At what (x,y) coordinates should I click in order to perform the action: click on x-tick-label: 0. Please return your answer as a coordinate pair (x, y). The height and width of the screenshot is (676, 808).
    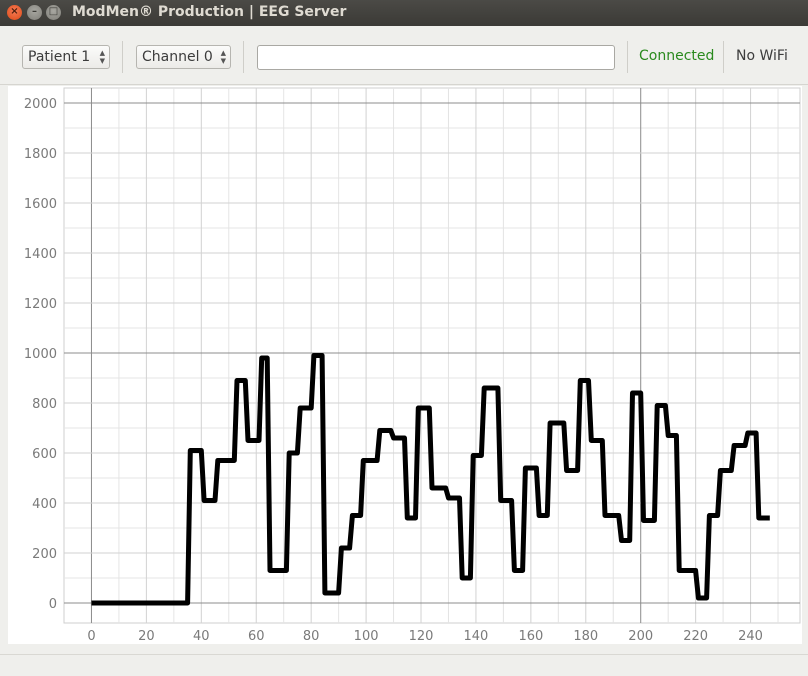
    Looking at the image, I should click on (91, 636).